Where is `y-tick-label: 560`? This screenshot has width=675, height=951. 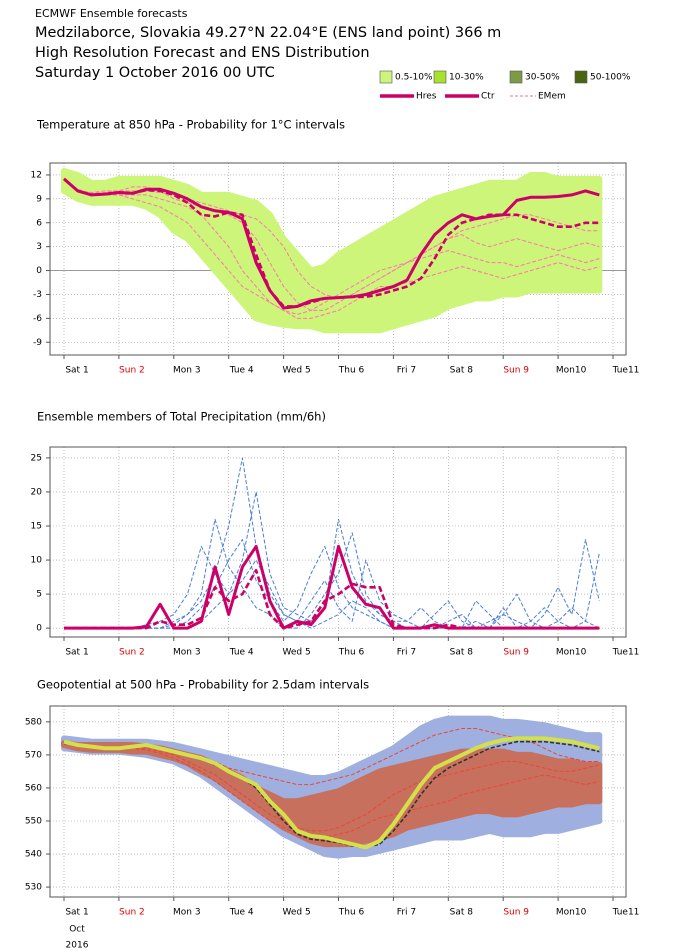 y-tick-label: 560 is located at coordinates (33, 788).